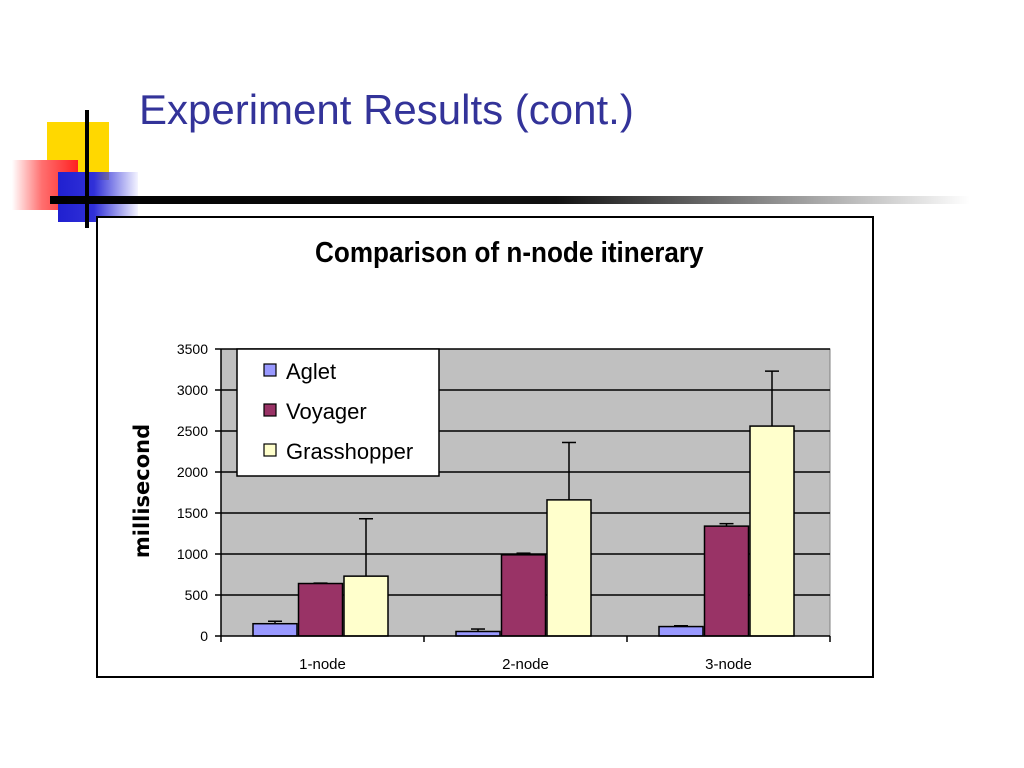  I want to click on slide-title: Experiment Results (cont.), so click(386, 109).